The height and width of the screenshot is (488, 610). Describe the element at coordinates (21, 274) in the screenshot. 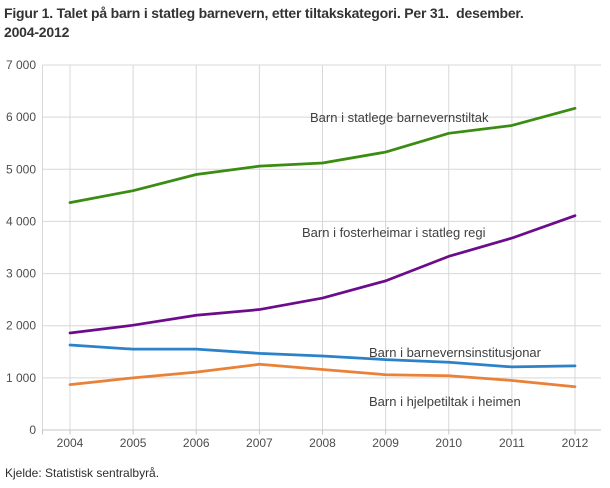

I see `y-tick-label: 3 000` at that location.